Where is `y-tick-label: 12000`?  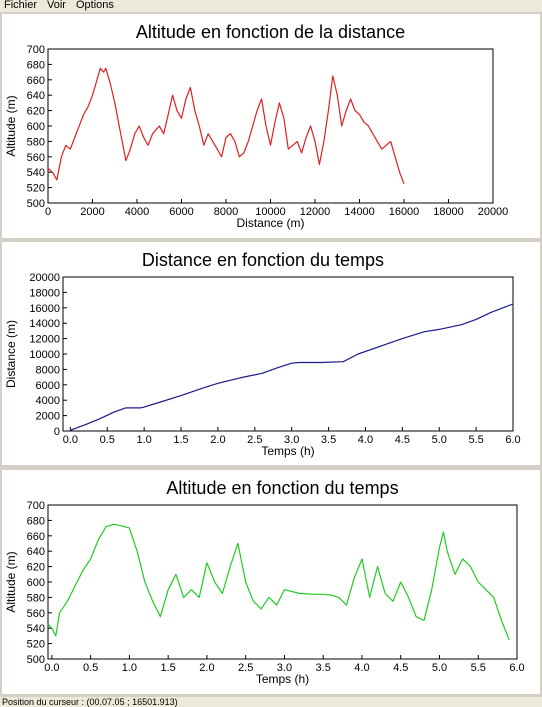
y-tick-label: 12000 is located at coordinates (44, 340).